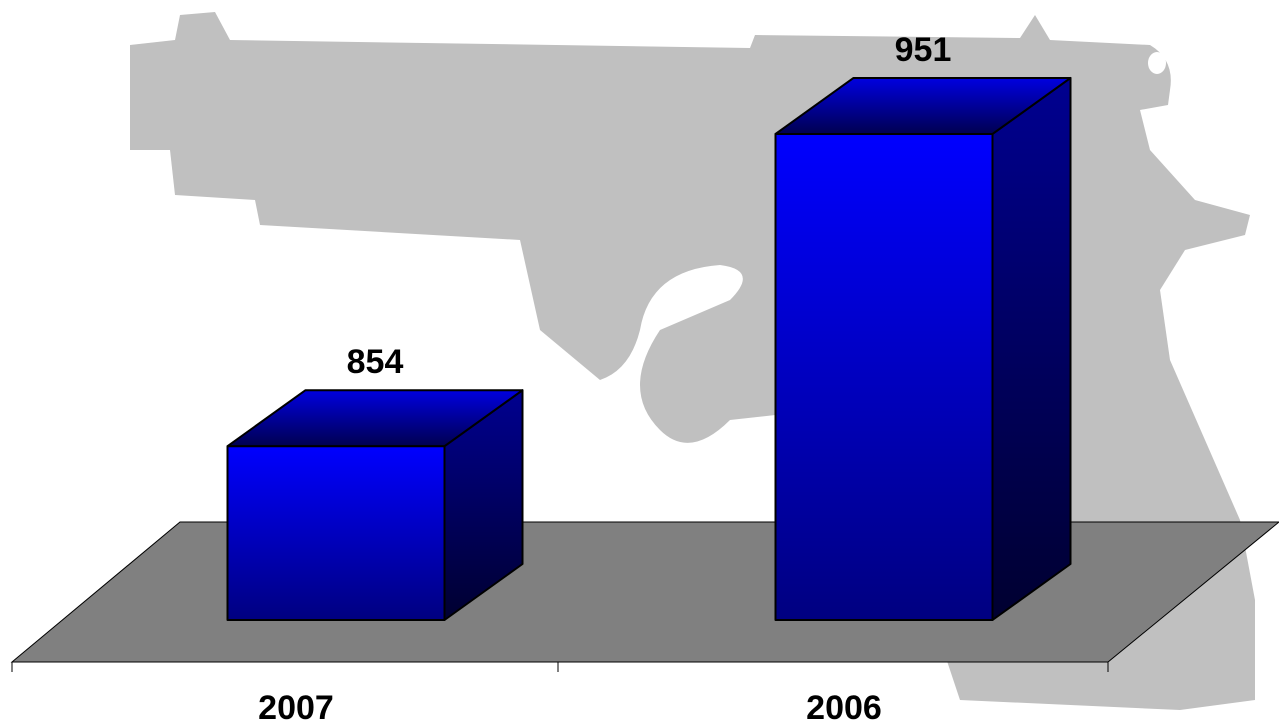  I want to click on bar-side, so click(1031, 348).